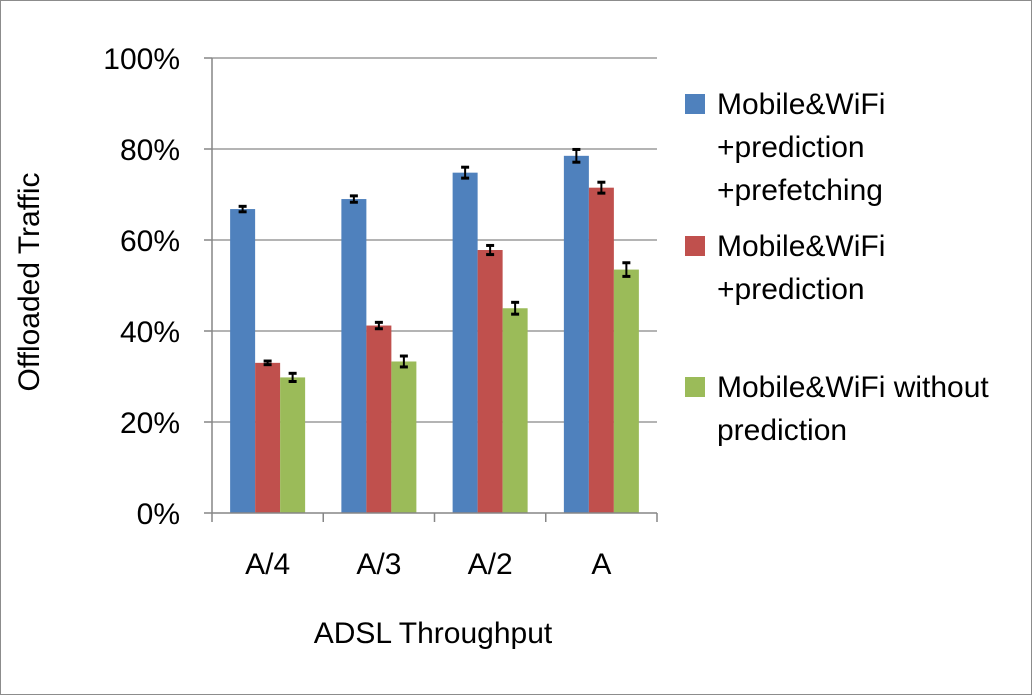  Describe the element at coordinates (782, 430) in the screenshot. I see `legend-label: prediction` at that location.